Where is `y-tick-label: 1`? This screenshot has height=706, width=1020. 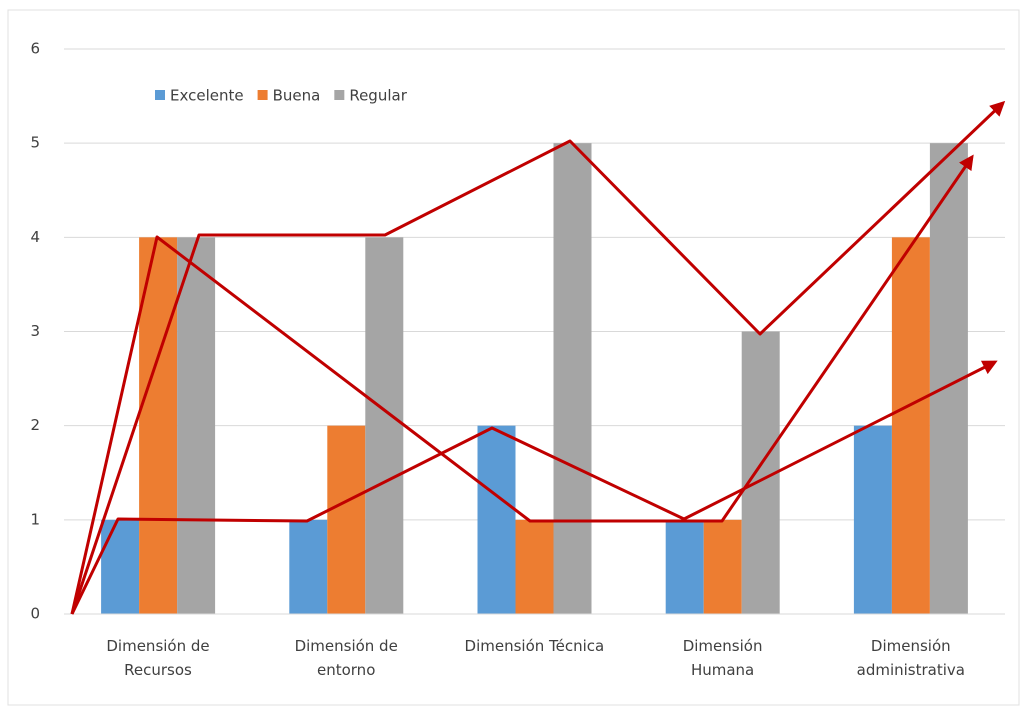
y-tick-label: 1 is located at coordinates (35, 519).